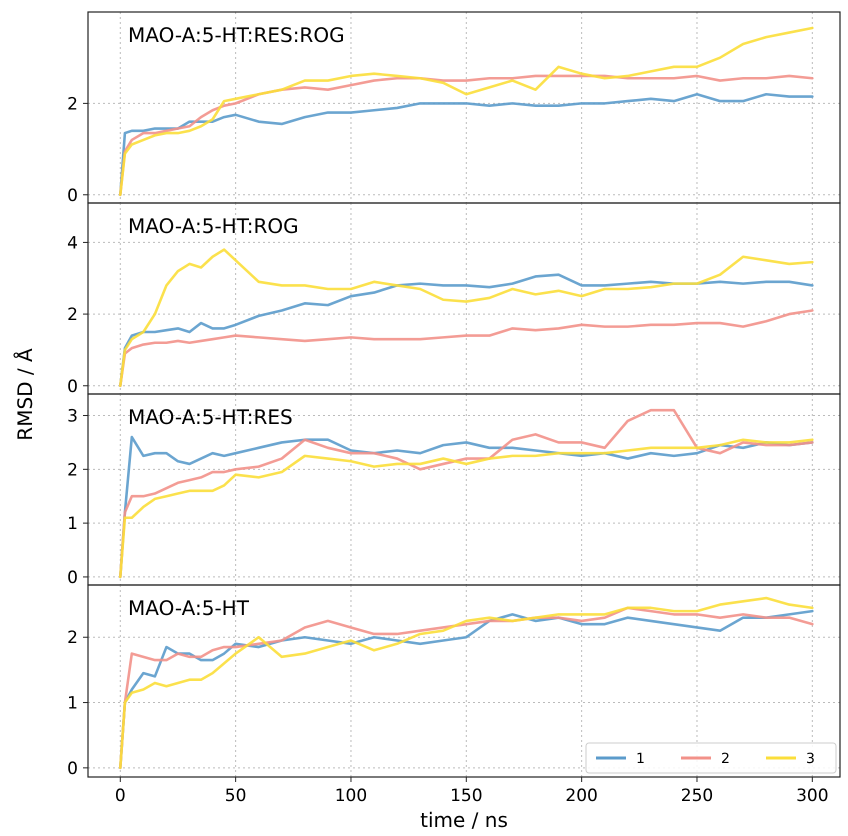 This screenshot has width=848, height=836. I want to click on x-tick-label: 0, so click(120, 796).